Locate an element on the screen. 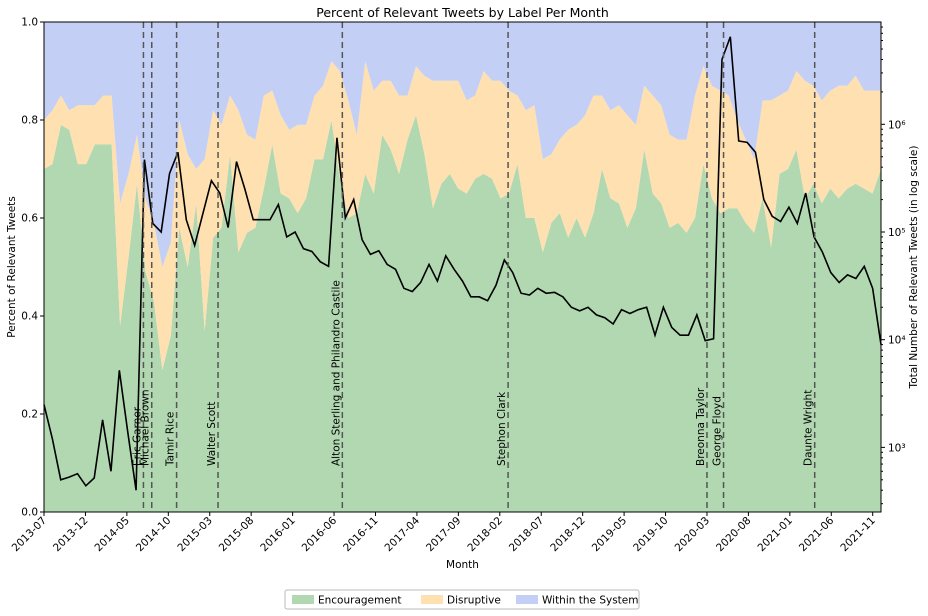 The image size is (928, 616). x-tick-label: 2014-10 is located at coordinates (154, 535).